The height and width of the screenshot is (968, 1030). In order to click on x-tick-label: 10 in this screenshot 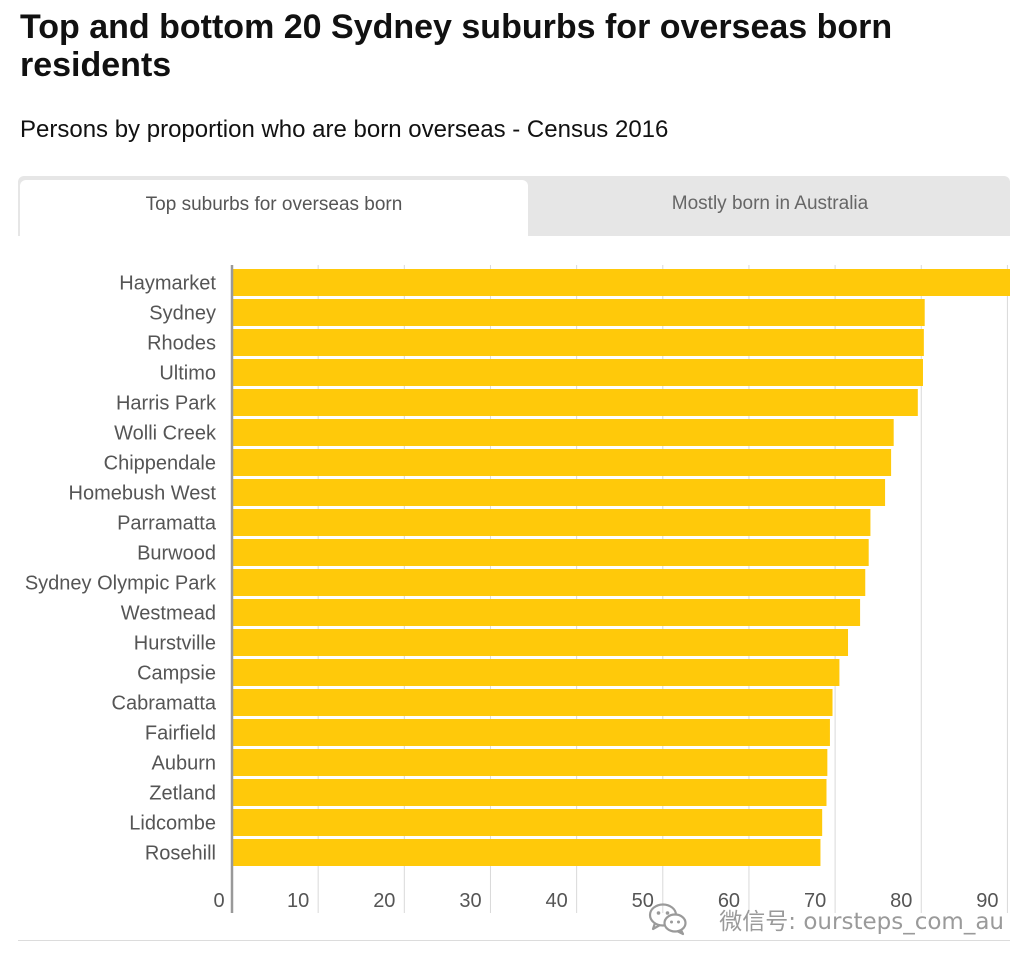, I will do `click(298, 901)`.